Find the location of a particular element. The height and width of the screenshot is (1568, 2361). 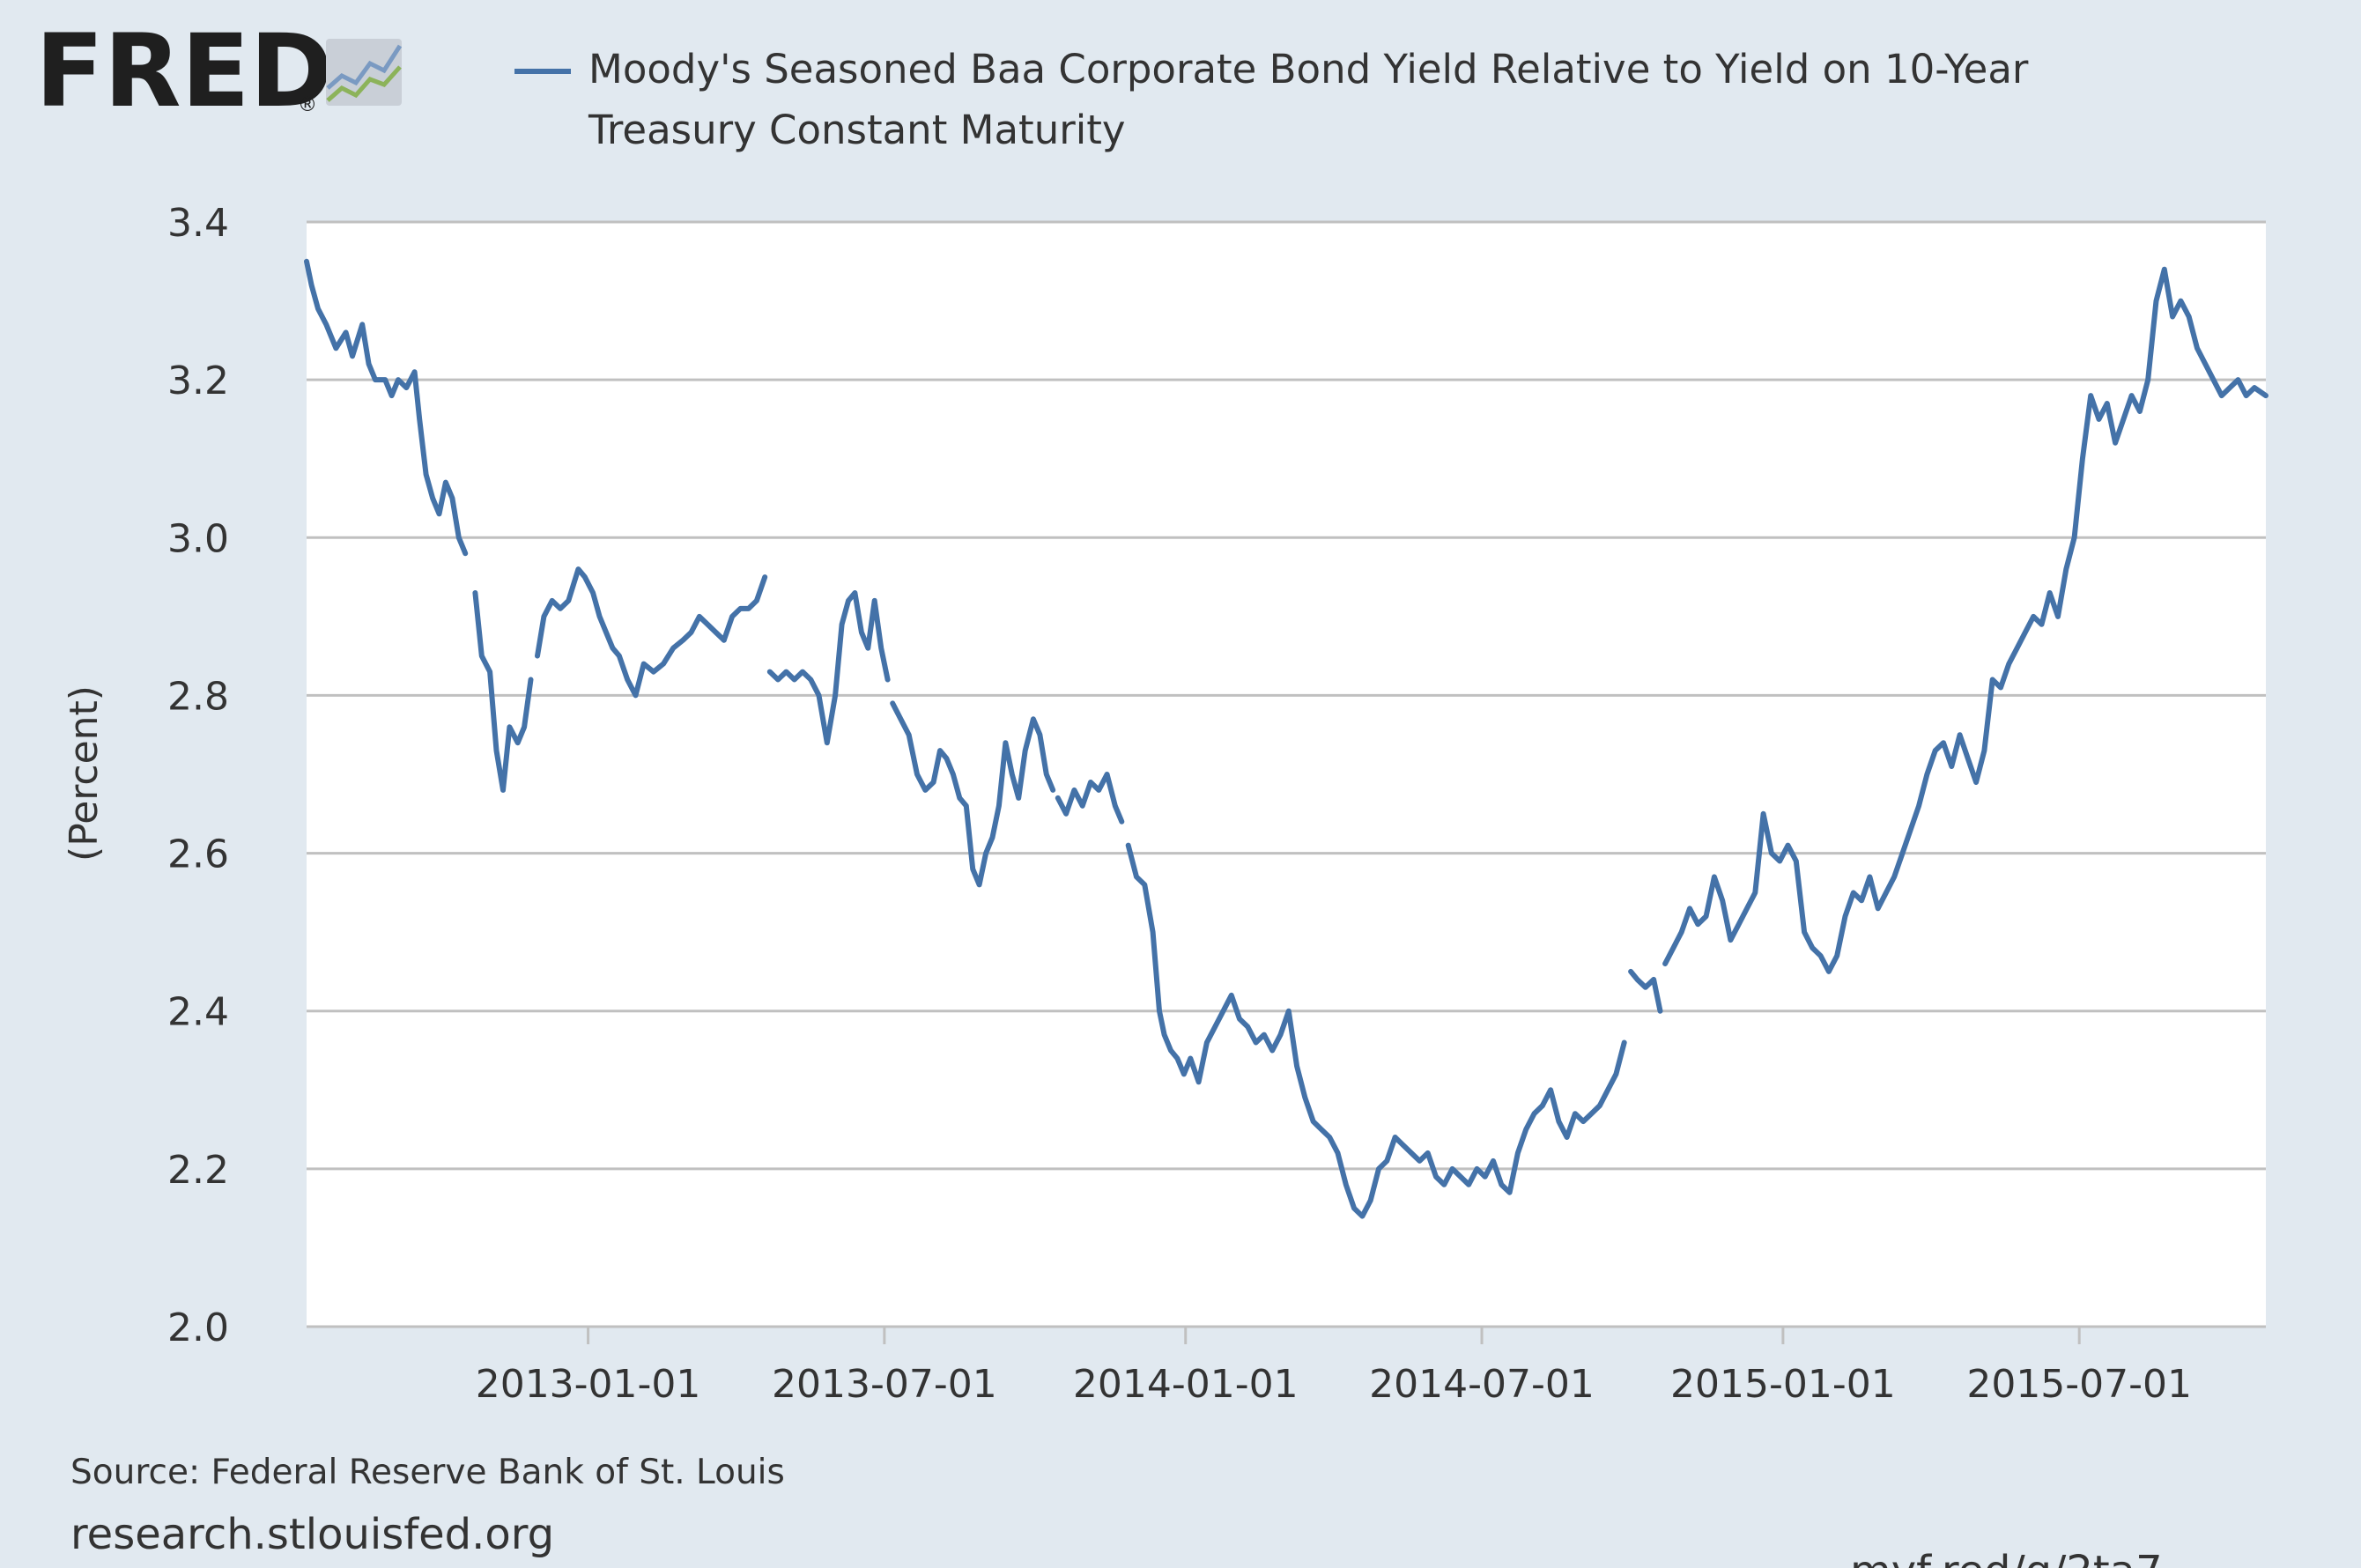

y-tick-label: 2.4 is located at coordinates (198, 1012).